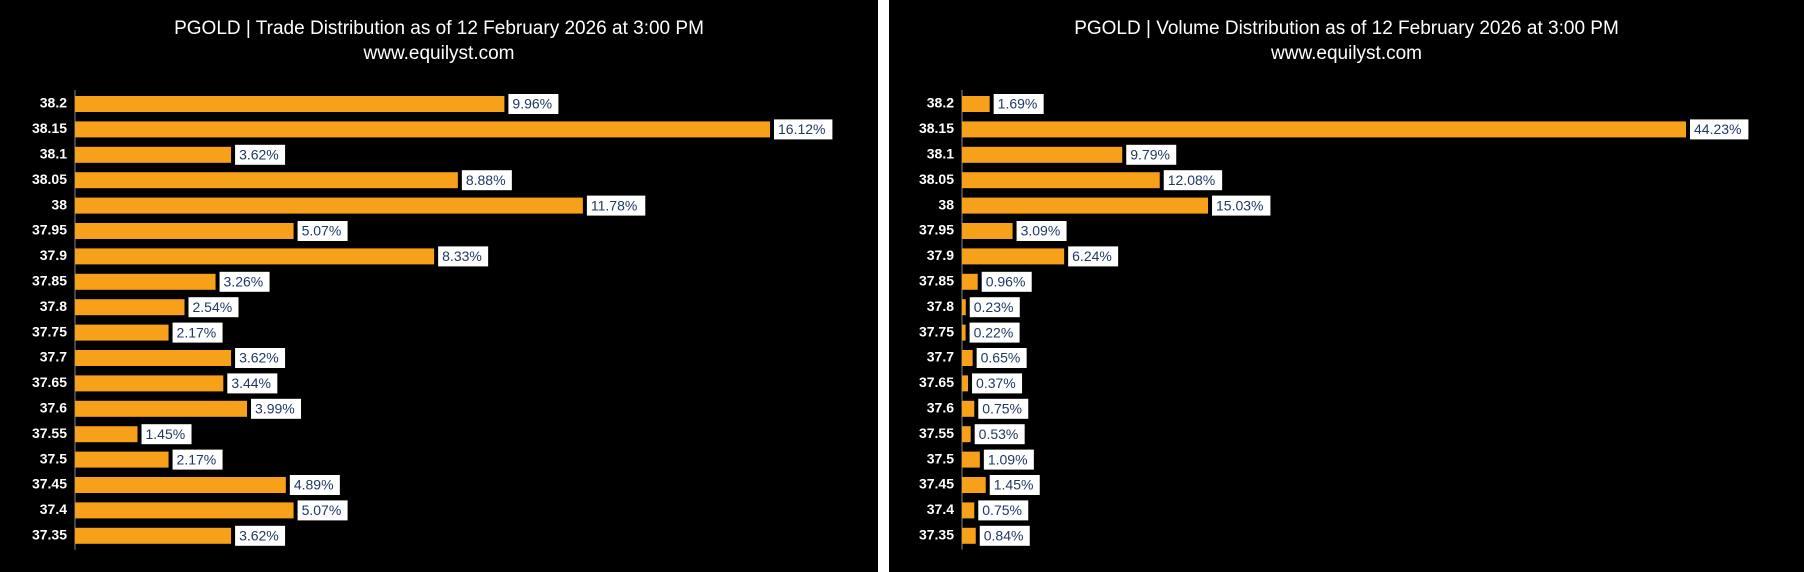  What do you see at coordinates (314, 485) in the screenshot?
I see `data-label: 4.89%` at bounding box center [314, 485].